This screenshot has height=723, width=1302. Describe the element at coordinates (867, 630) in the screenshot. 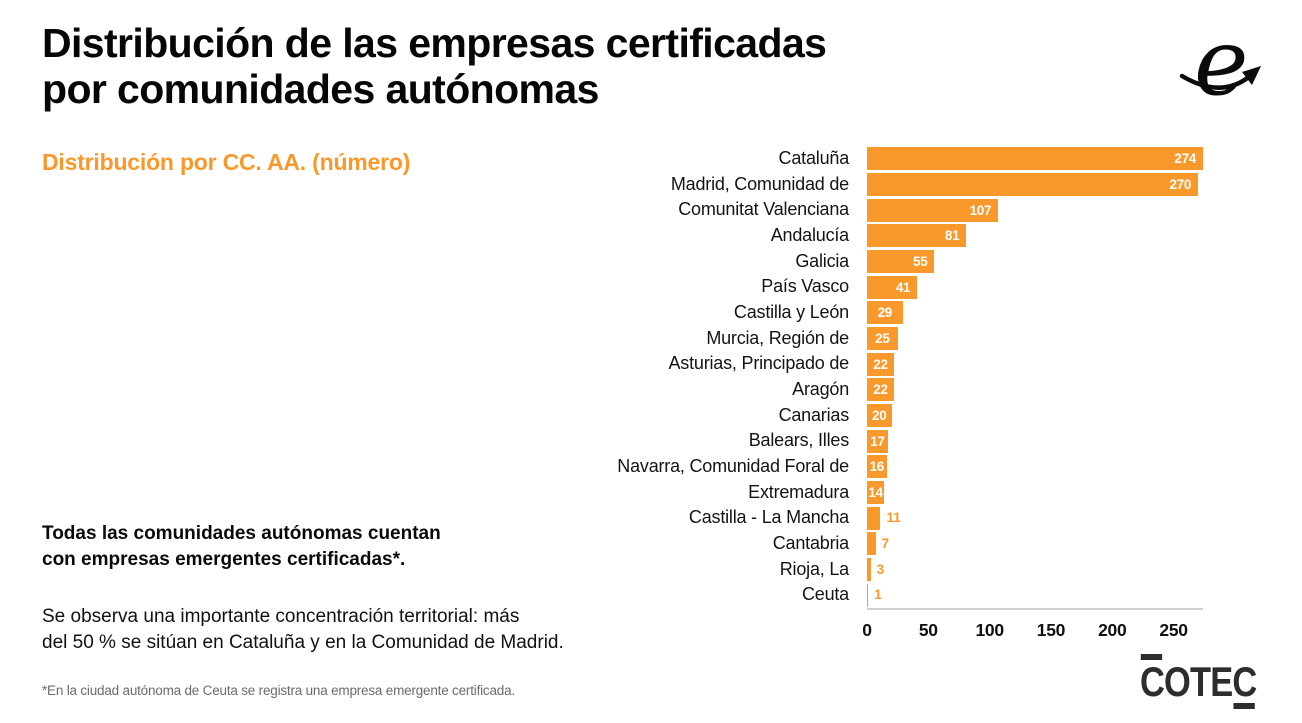

I see `x-axis-tick-label: 0` at that location.